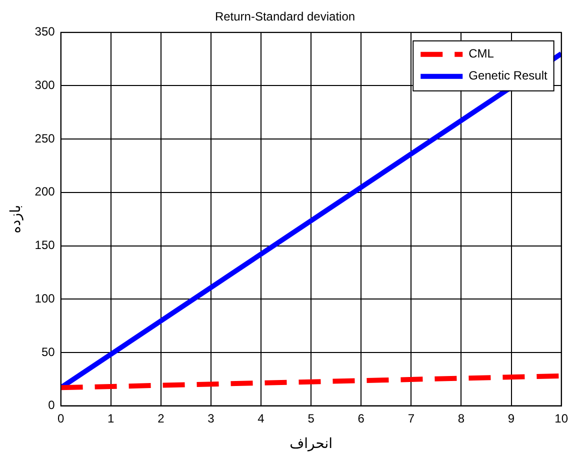 The image size is (574, 457). Describe the element at coordinates (481, 53) in the screenshot. I see `legend-label: CML` at that location.